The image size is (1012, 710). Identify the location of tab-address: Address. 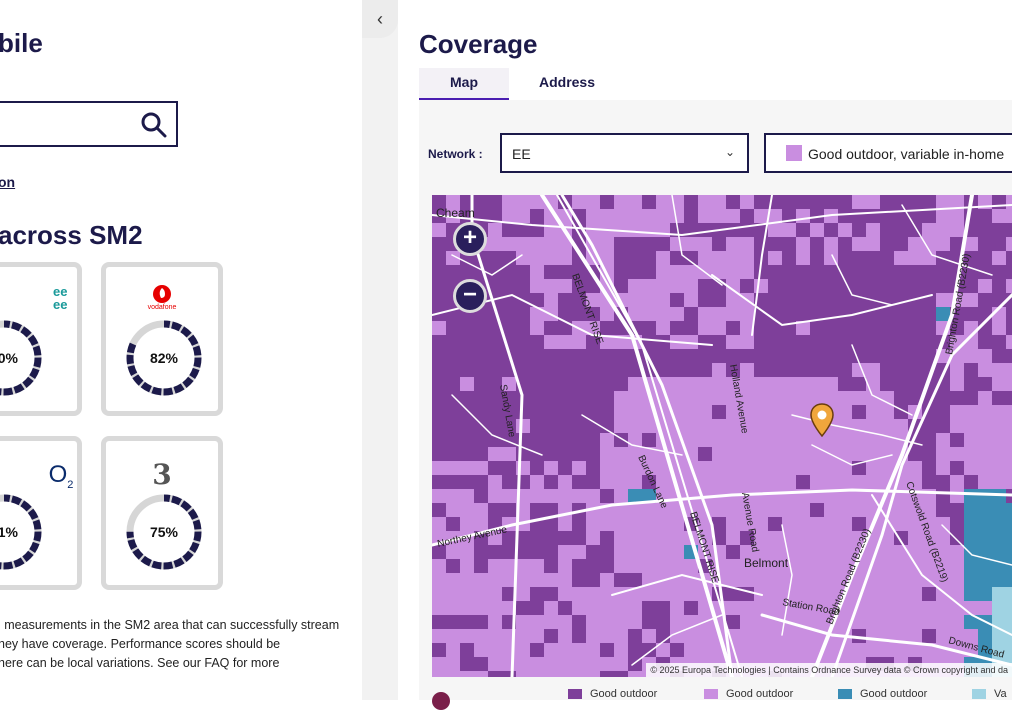
(567, 82).